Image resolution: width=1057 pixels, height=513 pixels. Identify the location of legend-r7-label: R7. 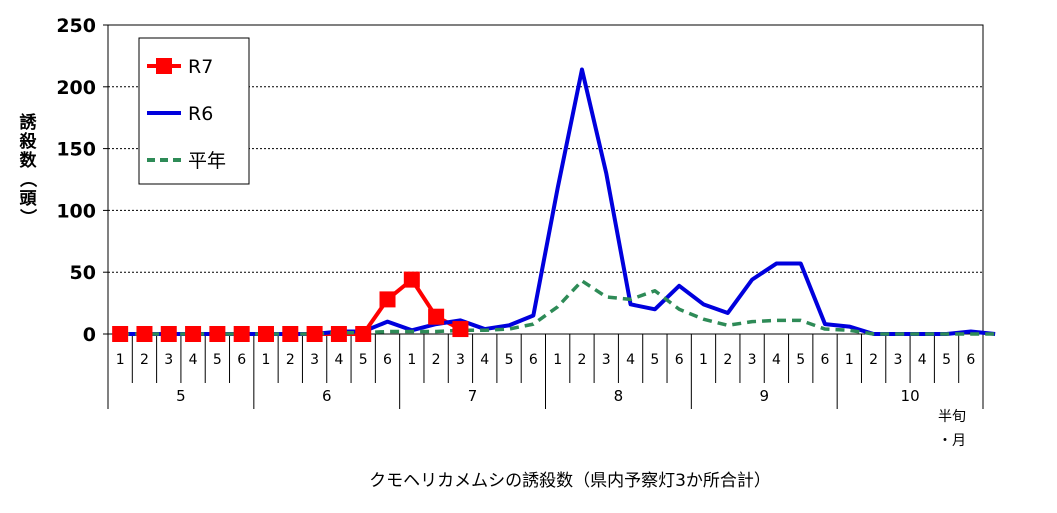
(200, 67).